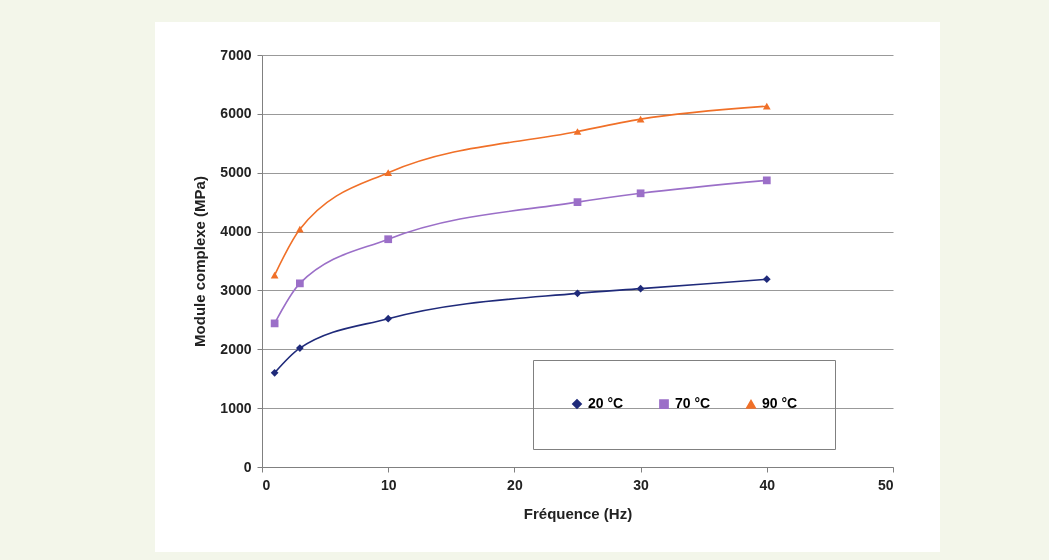 This screenshot has height=560, width=1049. Describe the element at coordinates (236, 113) in the screenshot. I see `y-tick-label: 6000` at that location.